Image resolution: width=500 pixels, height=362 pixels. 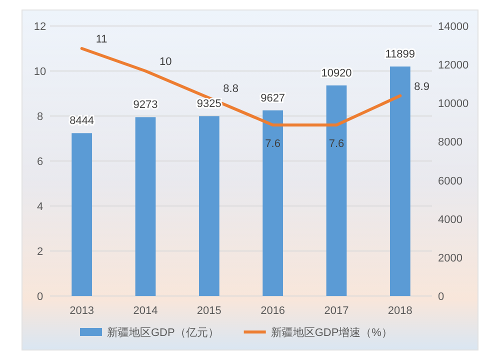 What do you see at coordinates (273, 311) in the screenshot?
I see `x-tick-label: 2016` at bounding box center [273, 311].